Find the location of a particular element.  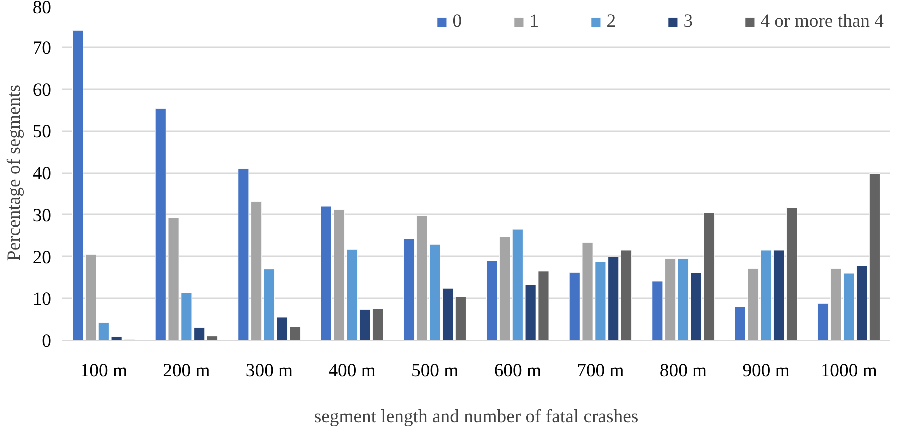

y-tick-label: 0 is located at coordinates (47, 341).